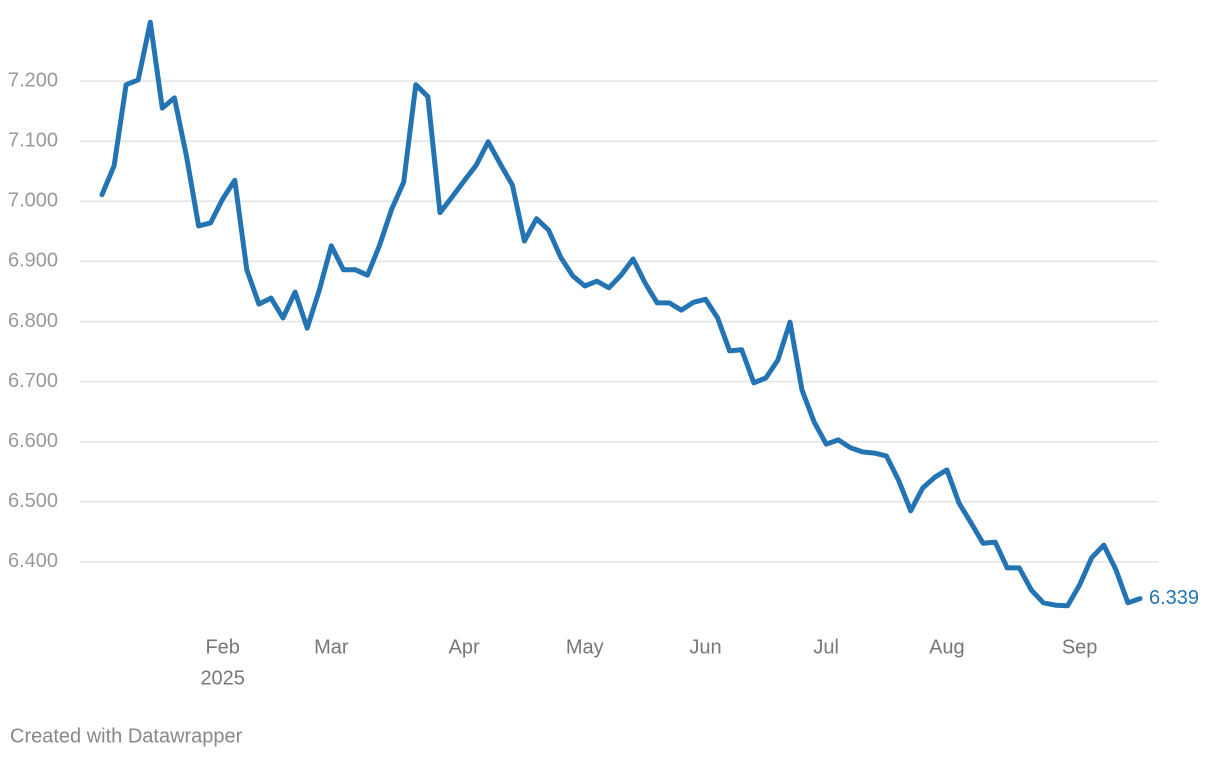 The width and height of the screenshot is (1220, 760). Describe the element at coordinates (1080, 647) in the screenshot. I see `x-tick-label: Sep` at that location.